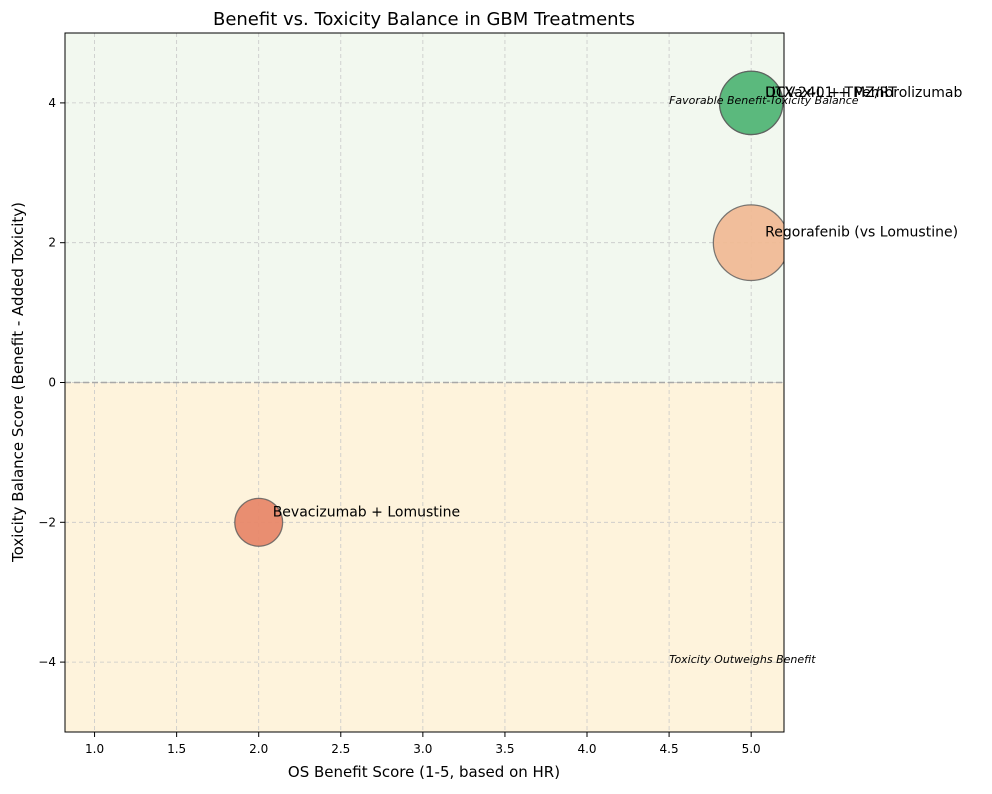 The height and width of the screenshot is (794, 992). Describe the element at coordinates (831, 93) in the screenshot. I see `point-label: DCVax-L + TMZ/RT` at that location.